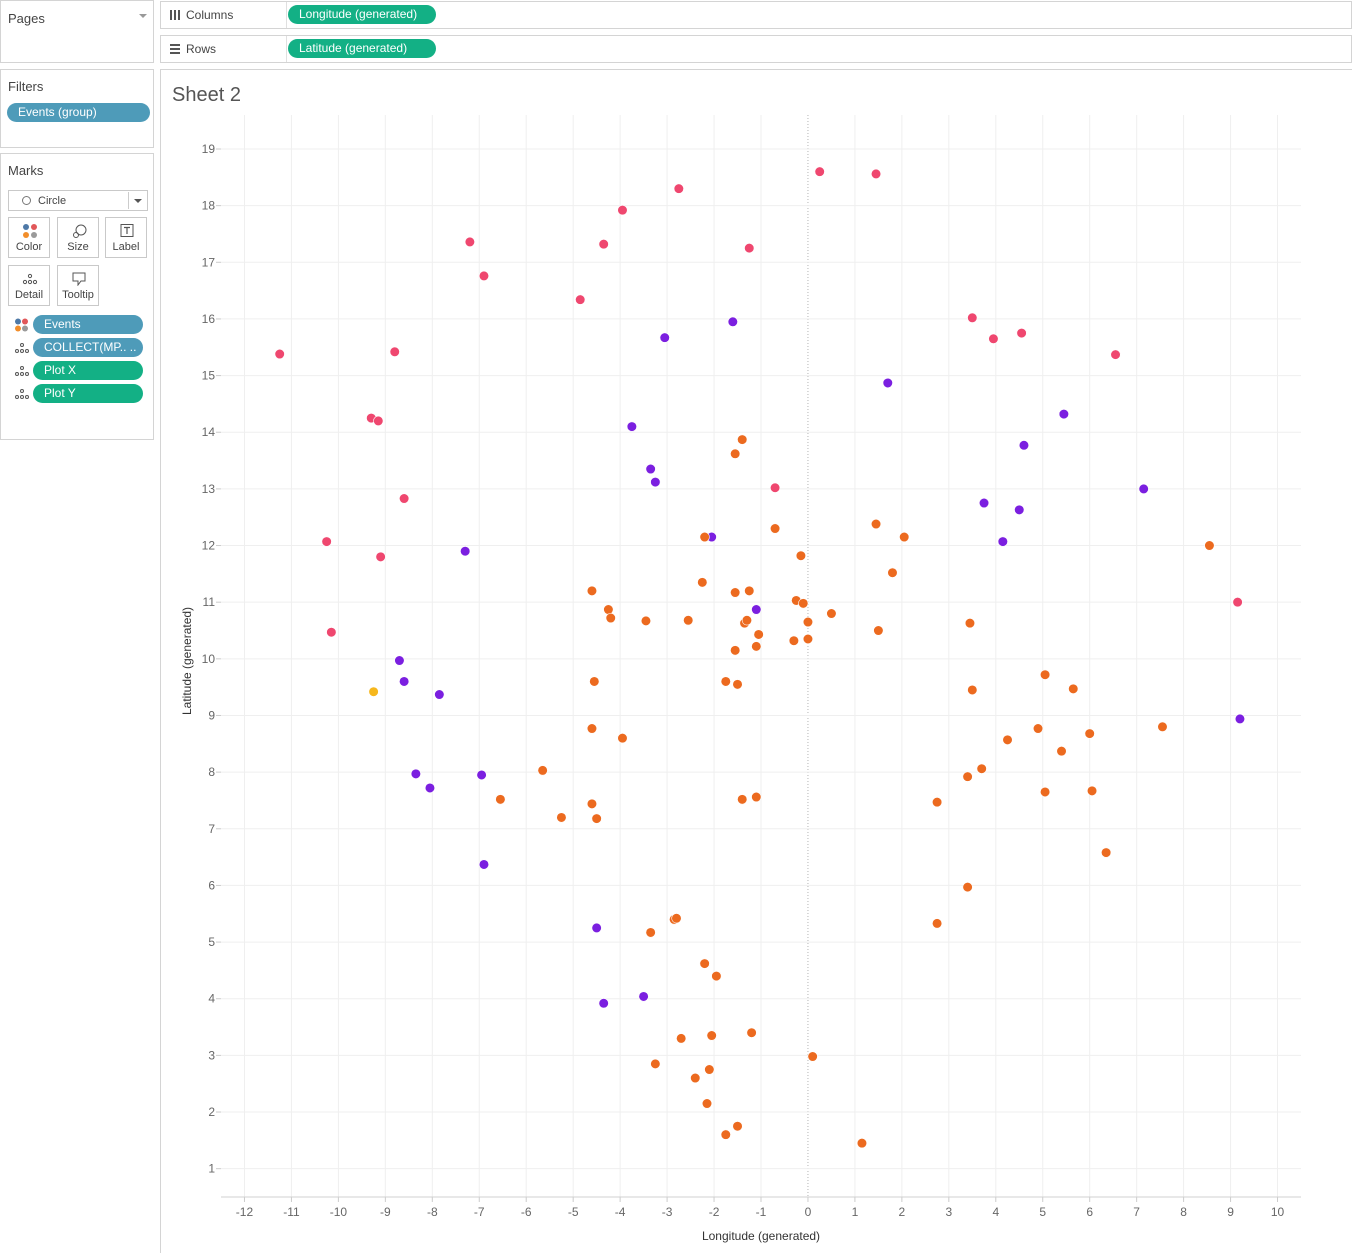 The image size is (1352, 1253). What do you see at coordinates (78, 200) in the screenshot?
I see `mark-type-dropdown: Circle` at bounding box center [78, 200].